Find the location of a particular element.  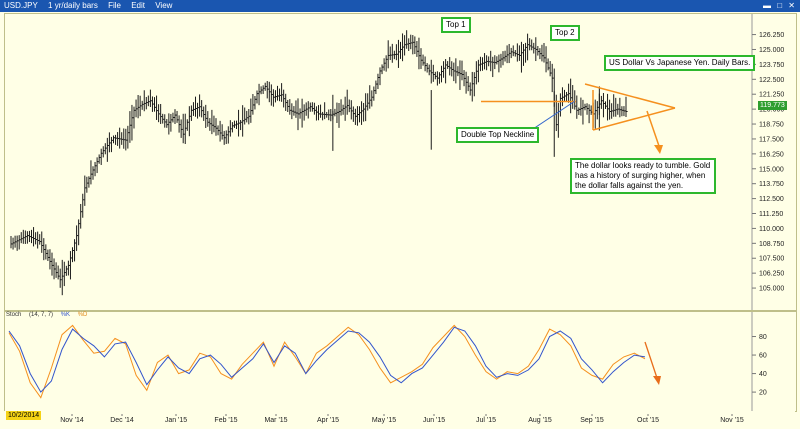

triangle-lower-line is located at coordinates (634, 119).